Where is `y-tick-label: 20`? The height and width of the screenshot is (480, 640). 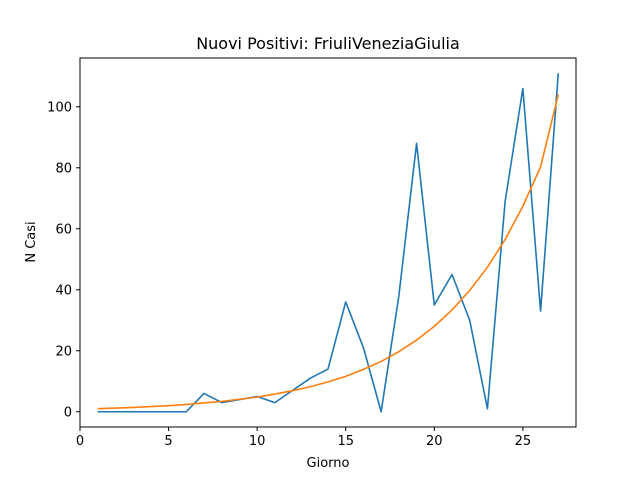
y-tick-label: 20 is located at coordinates (63, 351).